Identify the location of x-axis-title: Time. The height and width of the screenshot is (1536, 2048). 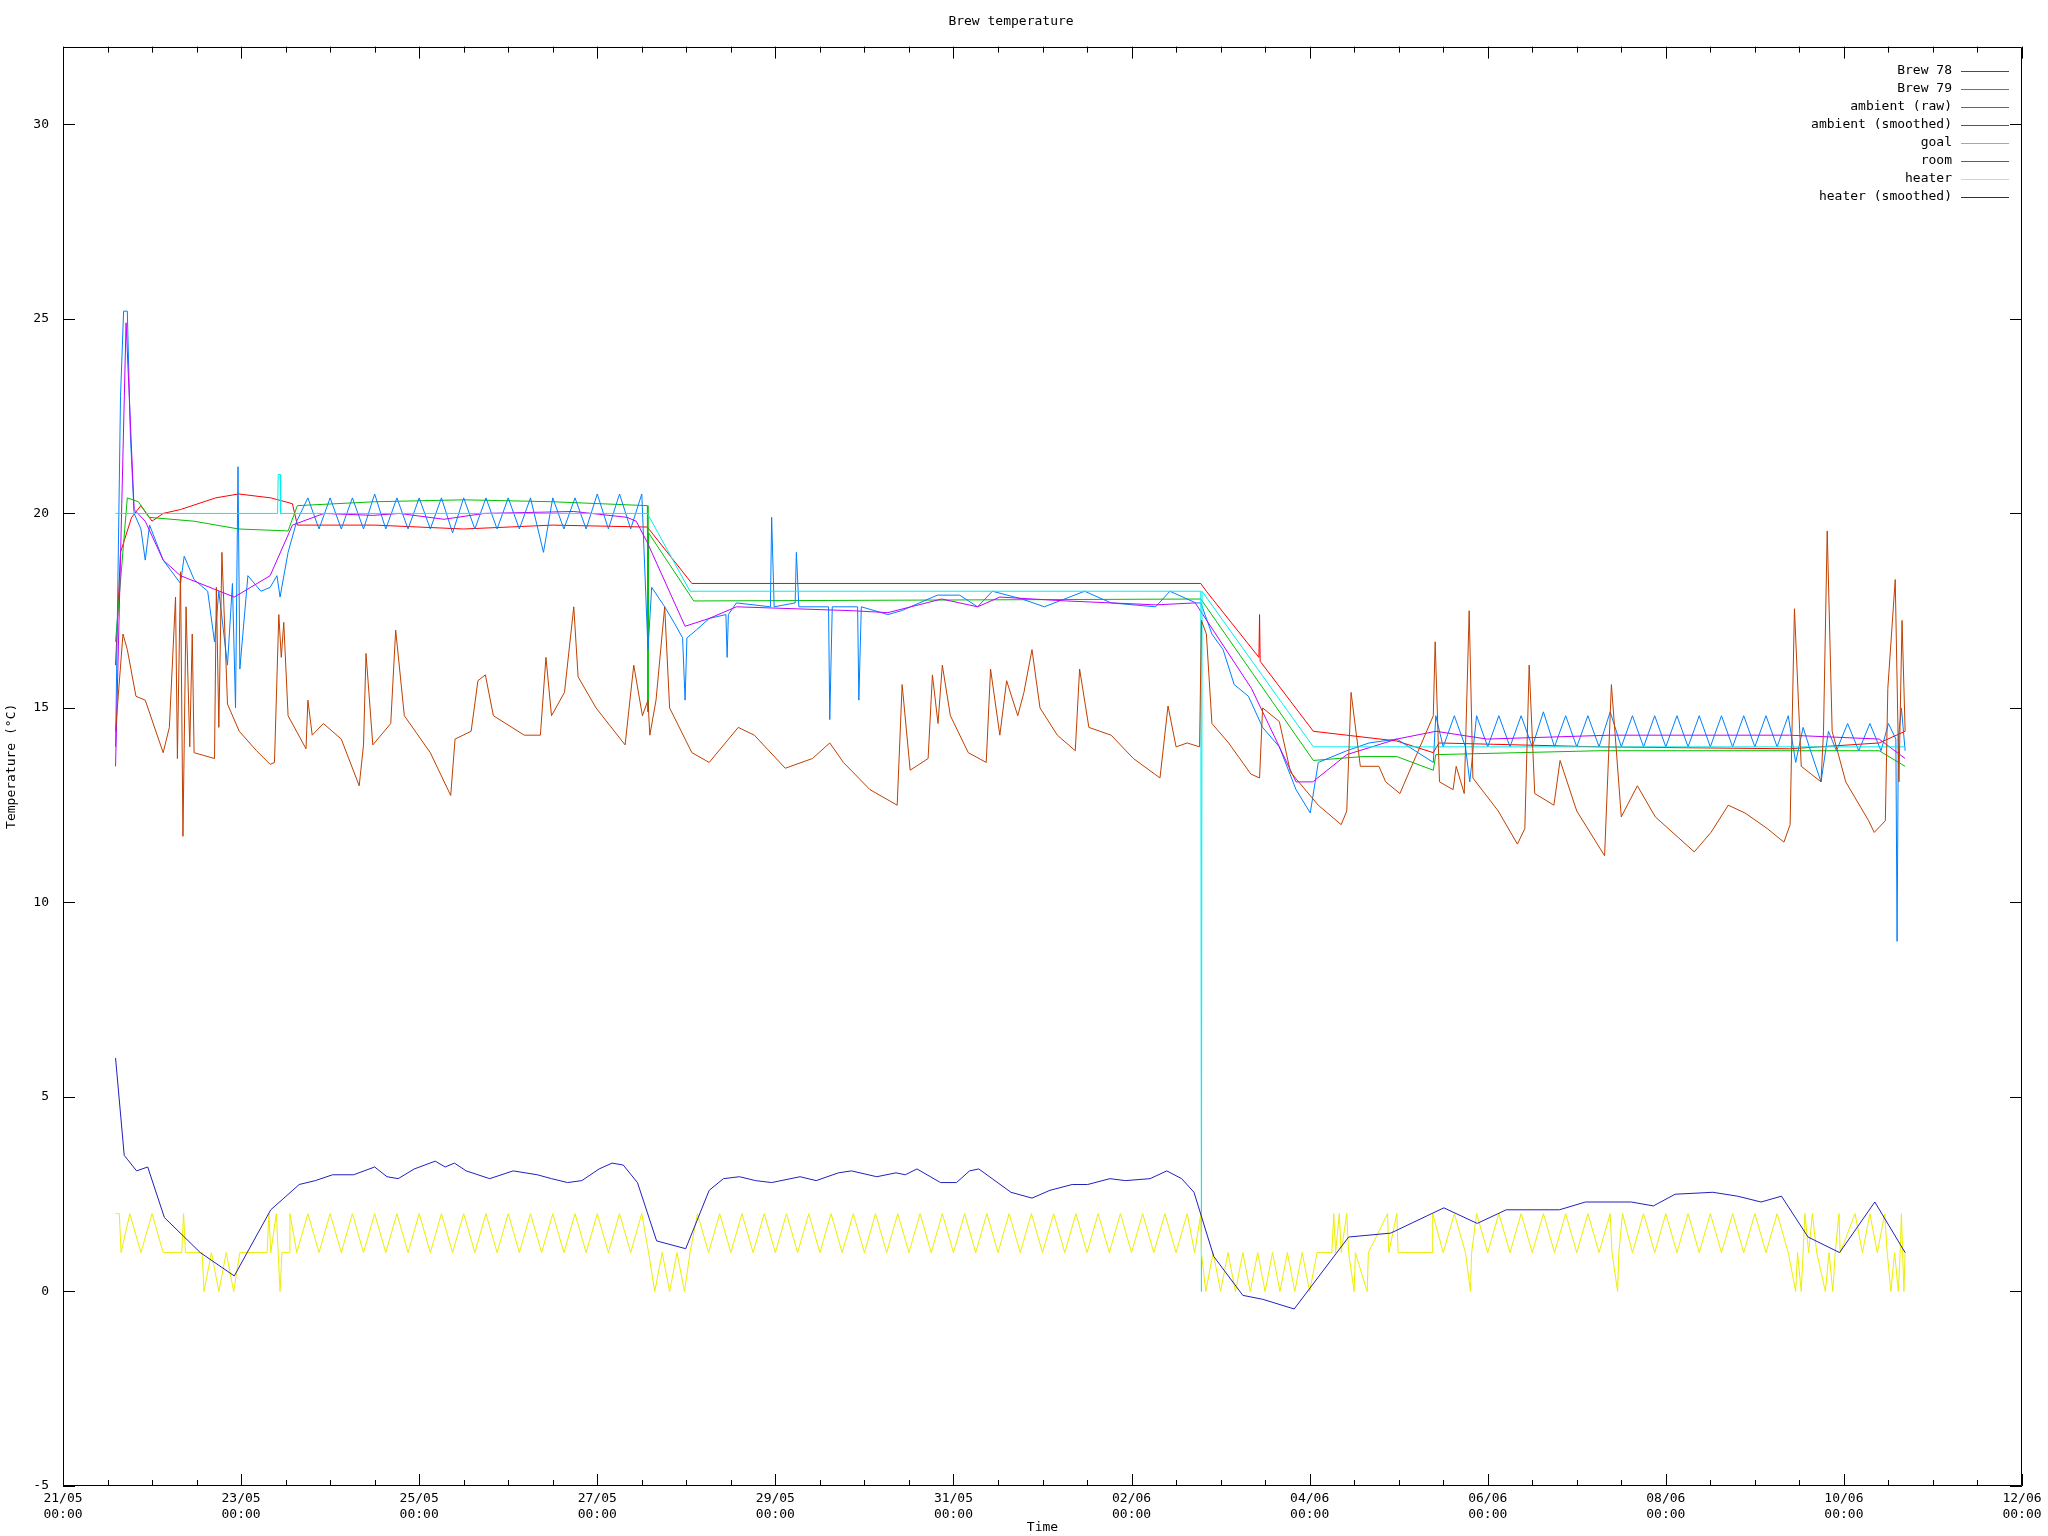
(1042, 1526).